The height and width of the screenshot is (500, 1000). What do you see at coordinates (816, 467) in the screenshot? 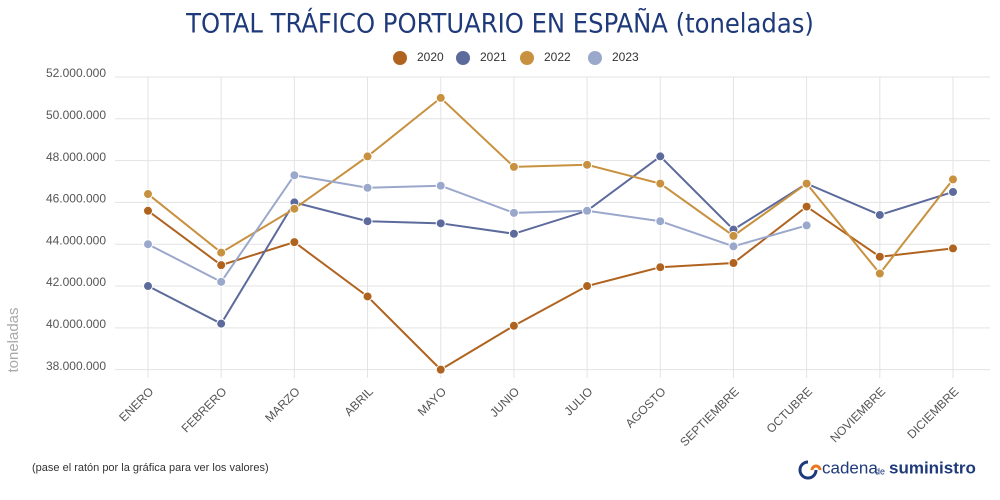
I see `logo-icon-accent` at bounding box center [816, 467].